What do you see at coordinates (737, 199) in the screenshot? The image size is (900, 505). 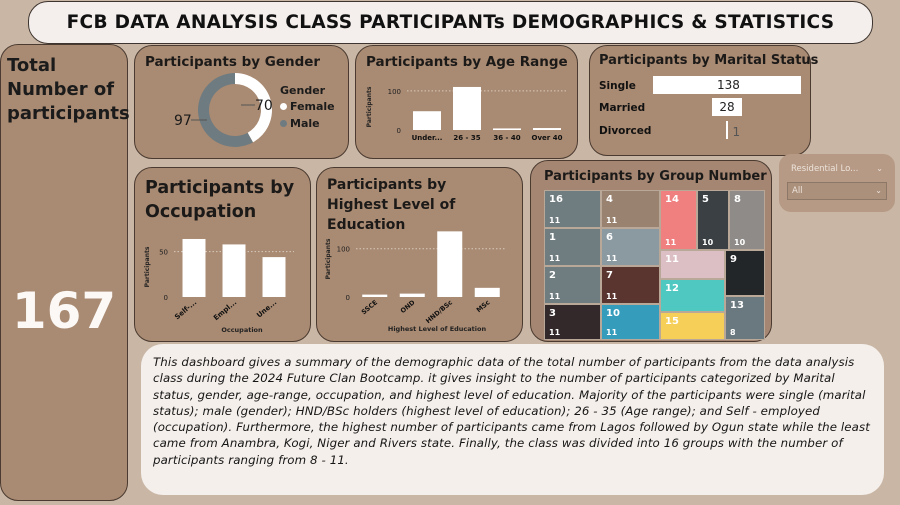 I see `group-number: 8` at bounding box center [737, 199].